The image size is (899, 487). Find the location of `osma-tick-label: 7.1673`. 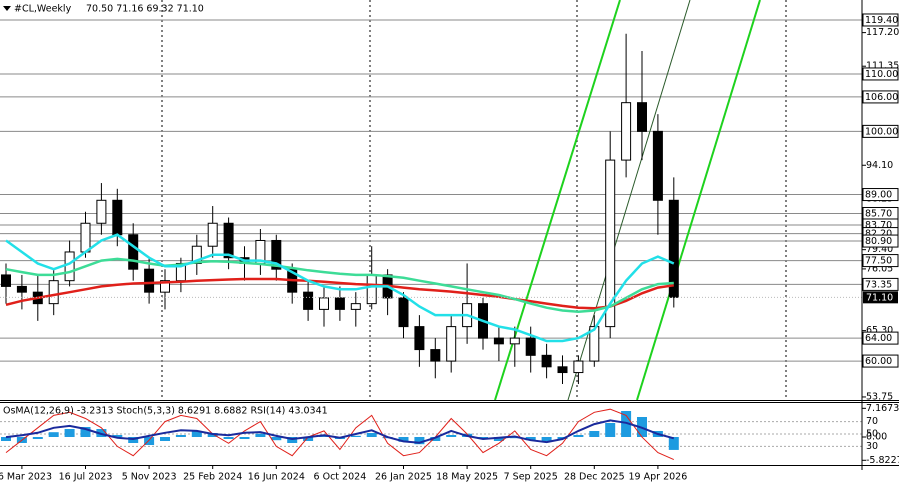

osma-tick-label: 7.1673 is located at coordinates (882, 408).